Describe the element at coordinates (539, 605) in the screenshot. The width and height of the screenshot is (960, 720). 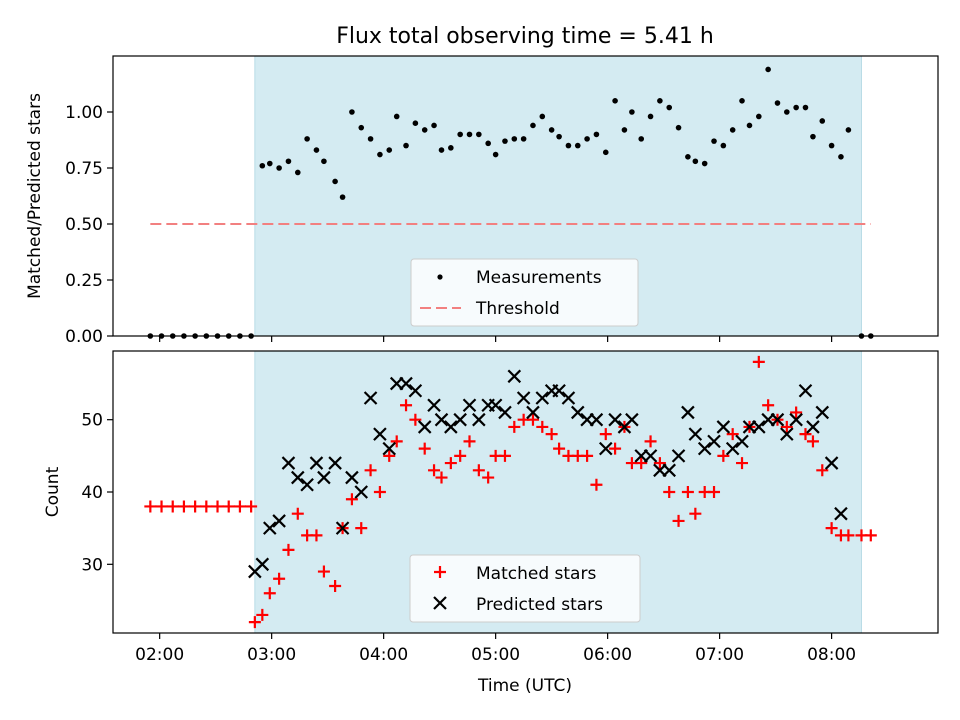
I see `legend-predicted-label: Predicted stars` at that location.